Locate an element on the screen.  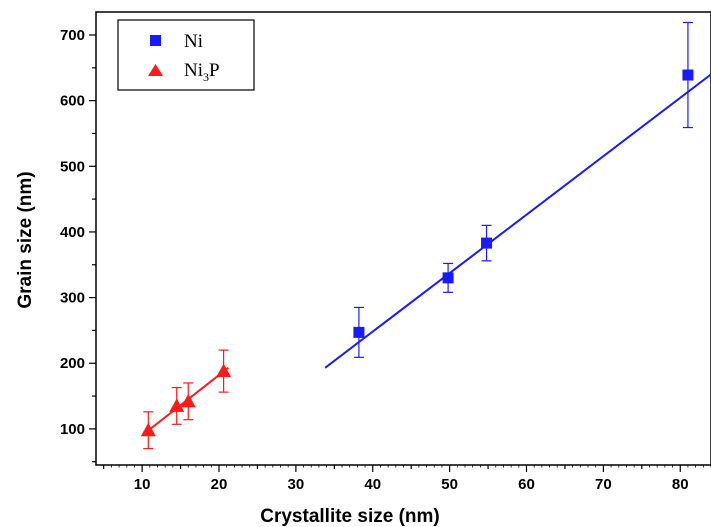
y-tick-label: 200 is located at coordinates (72, 363).